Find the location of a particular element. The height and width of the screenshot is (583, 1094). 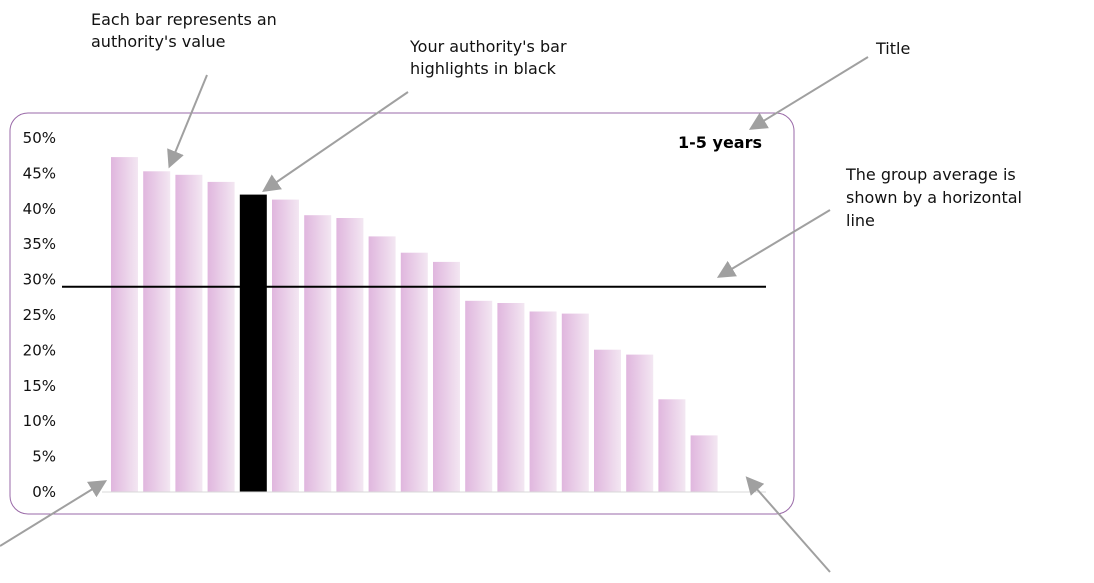

average-note-line2: shown by a horizontal is located at coordinates (934, 197).